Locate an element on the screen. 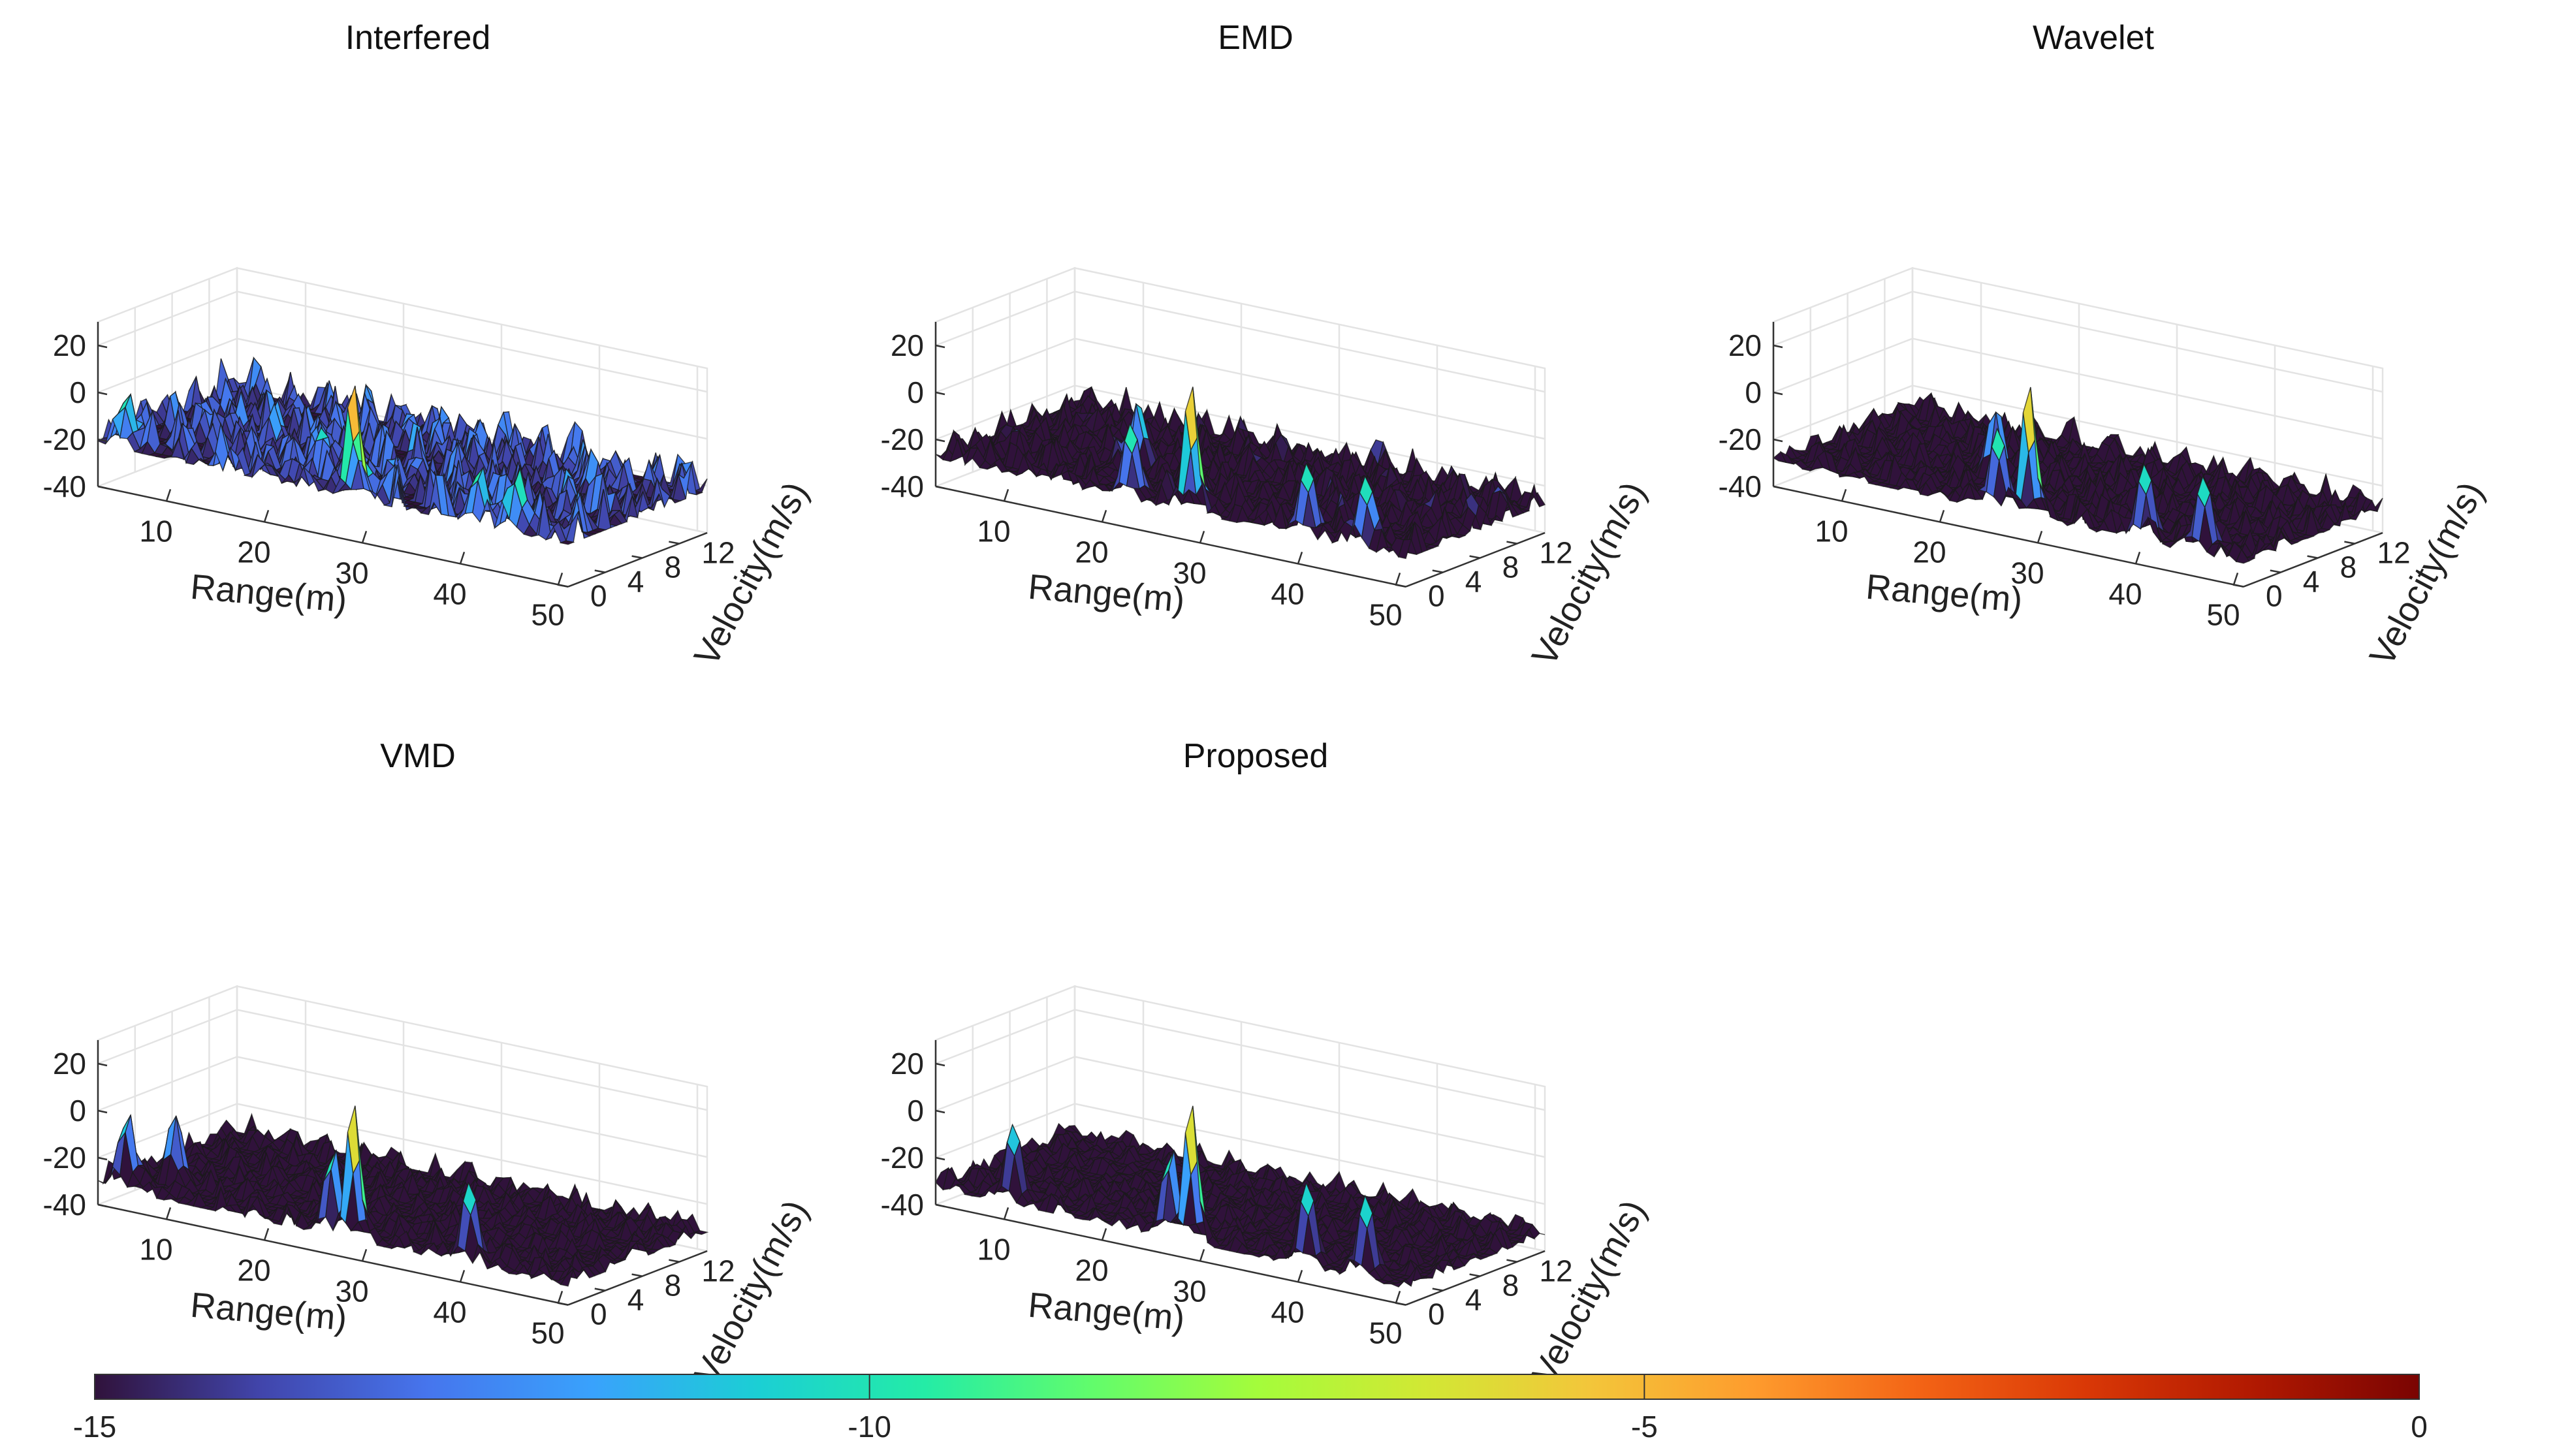 Image resolution: width=2555 pixels, height=1456 pixels. colorbar-tick-label: 0 is located at coordinates (2419, 1427).